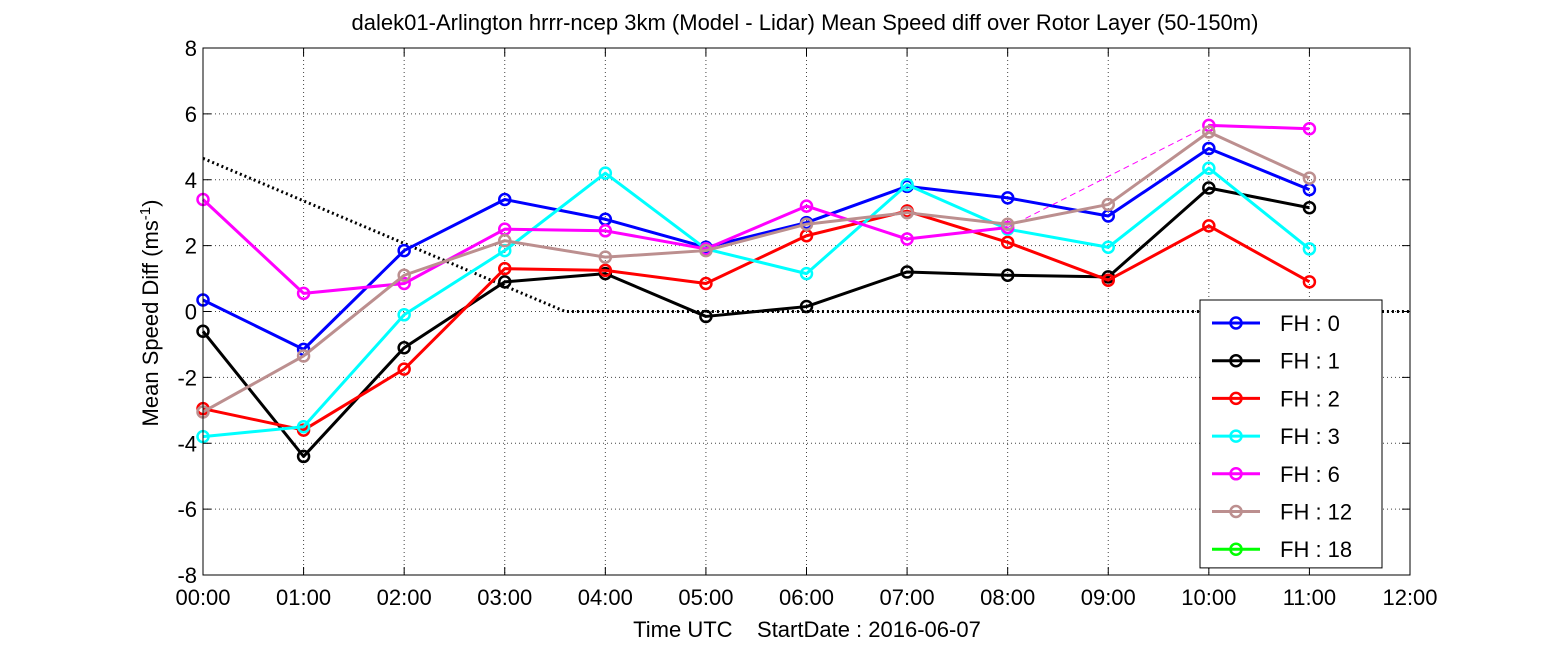 The image size is (1559, 656). What do you see at coordinates (191, 48) in the screenshot?
I see `y-tick-label: 8` at bounding box center [191, 48].